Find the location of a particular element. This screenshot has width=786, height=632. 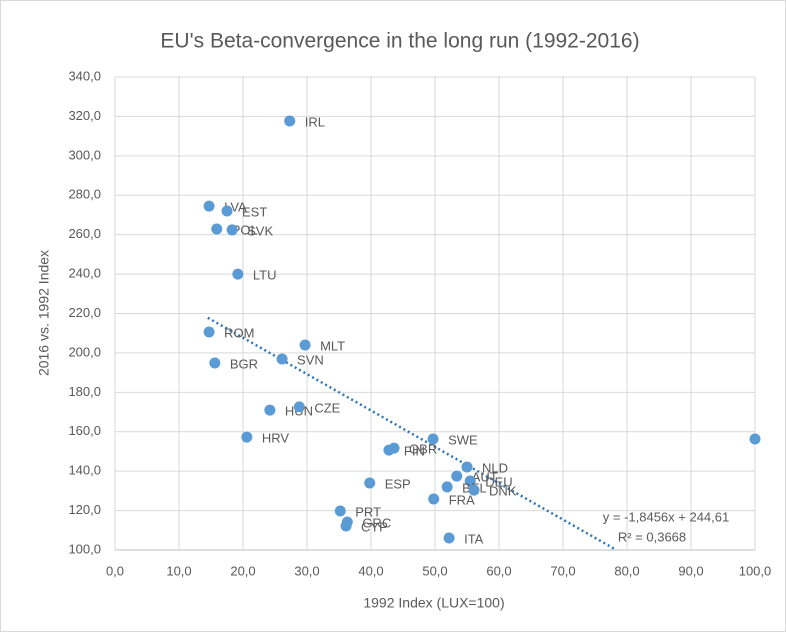

y-tick-label: 220,0 is located at coordinates (84, 312).